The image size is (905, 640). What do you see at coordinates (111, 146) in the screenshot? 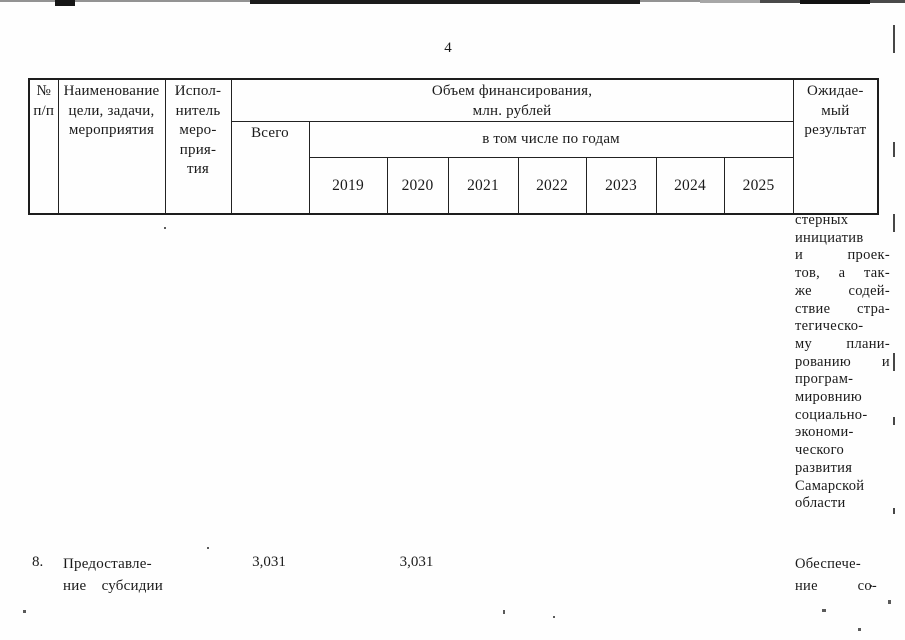
I see `header-cell-name: Наименование цели, задачи, мероприятия` at bounding box center [111, 146].